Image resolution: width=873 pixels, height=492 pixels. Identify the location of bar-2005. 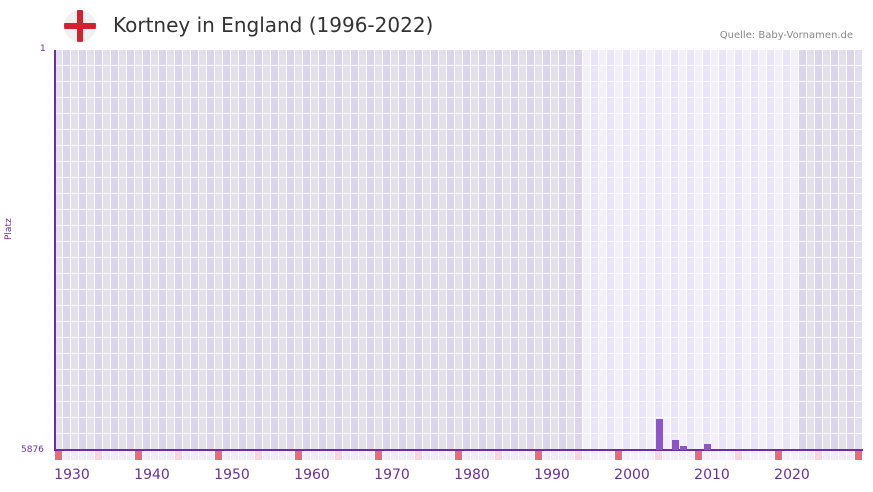
(675, 445).